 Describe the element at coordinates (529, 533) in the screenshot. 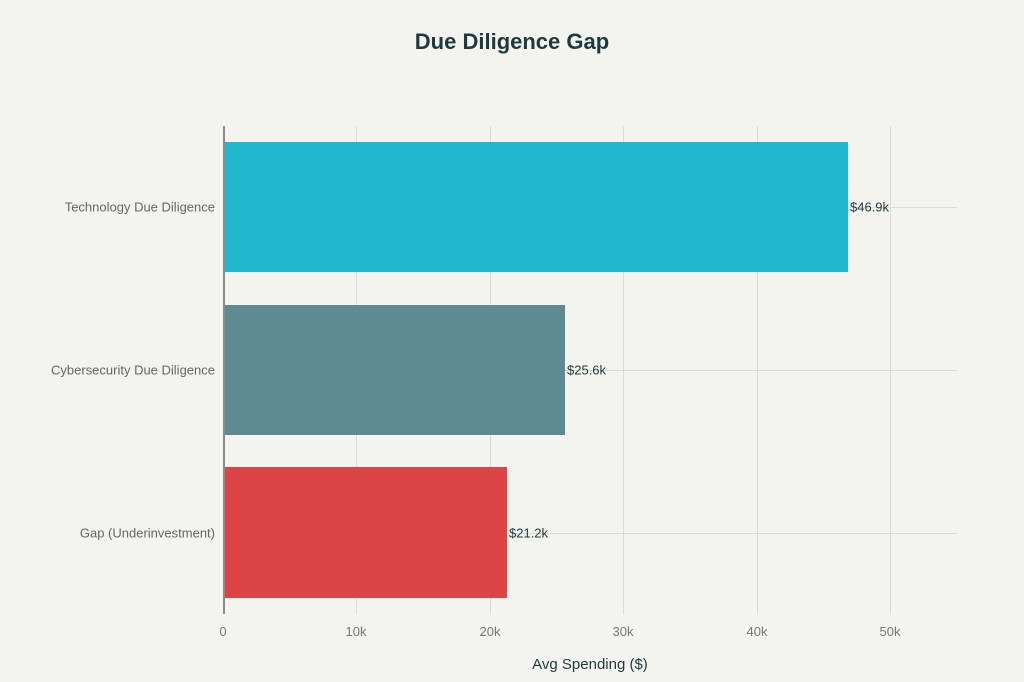

I see `value-label-gap: $21.2k` at that location.